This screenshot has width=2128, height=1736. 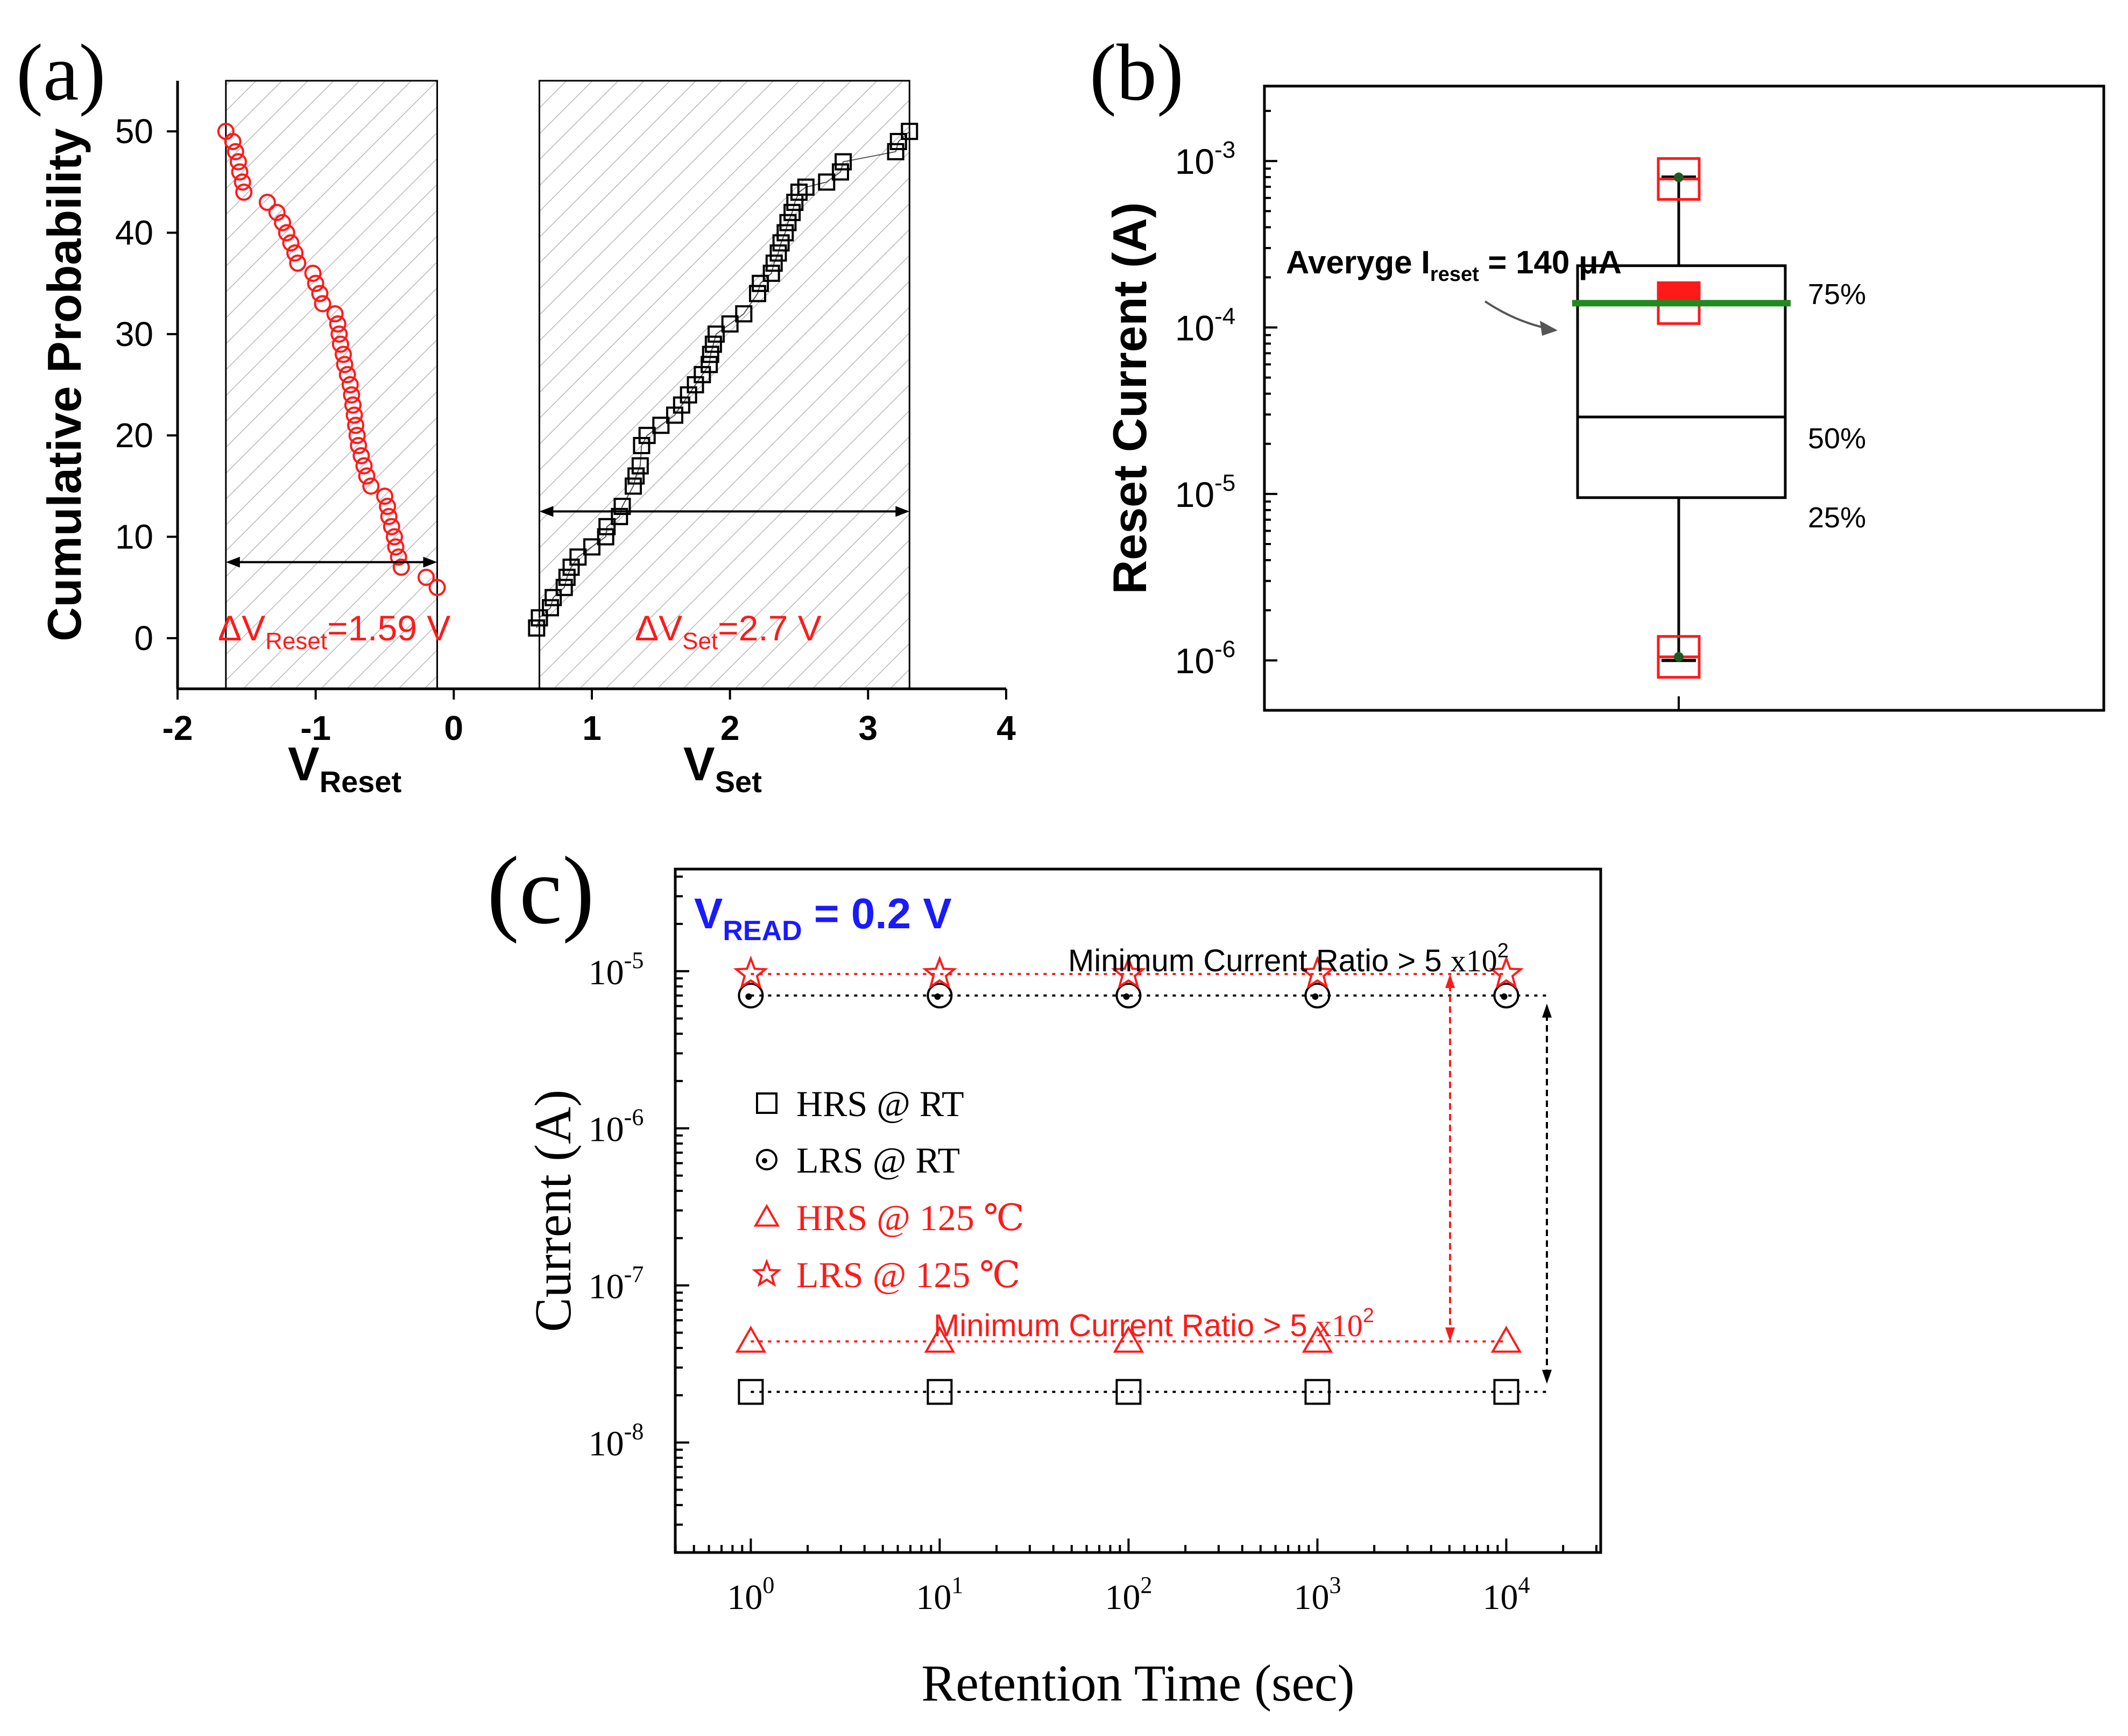 I want to click on x-tick-label: 3, so click(x=868, y=728).